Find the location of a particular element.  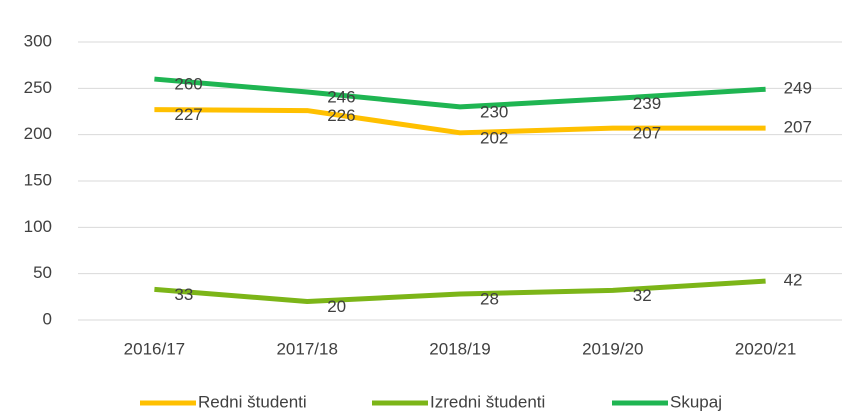

data-label: 227 is located at coordinates (188, 114).